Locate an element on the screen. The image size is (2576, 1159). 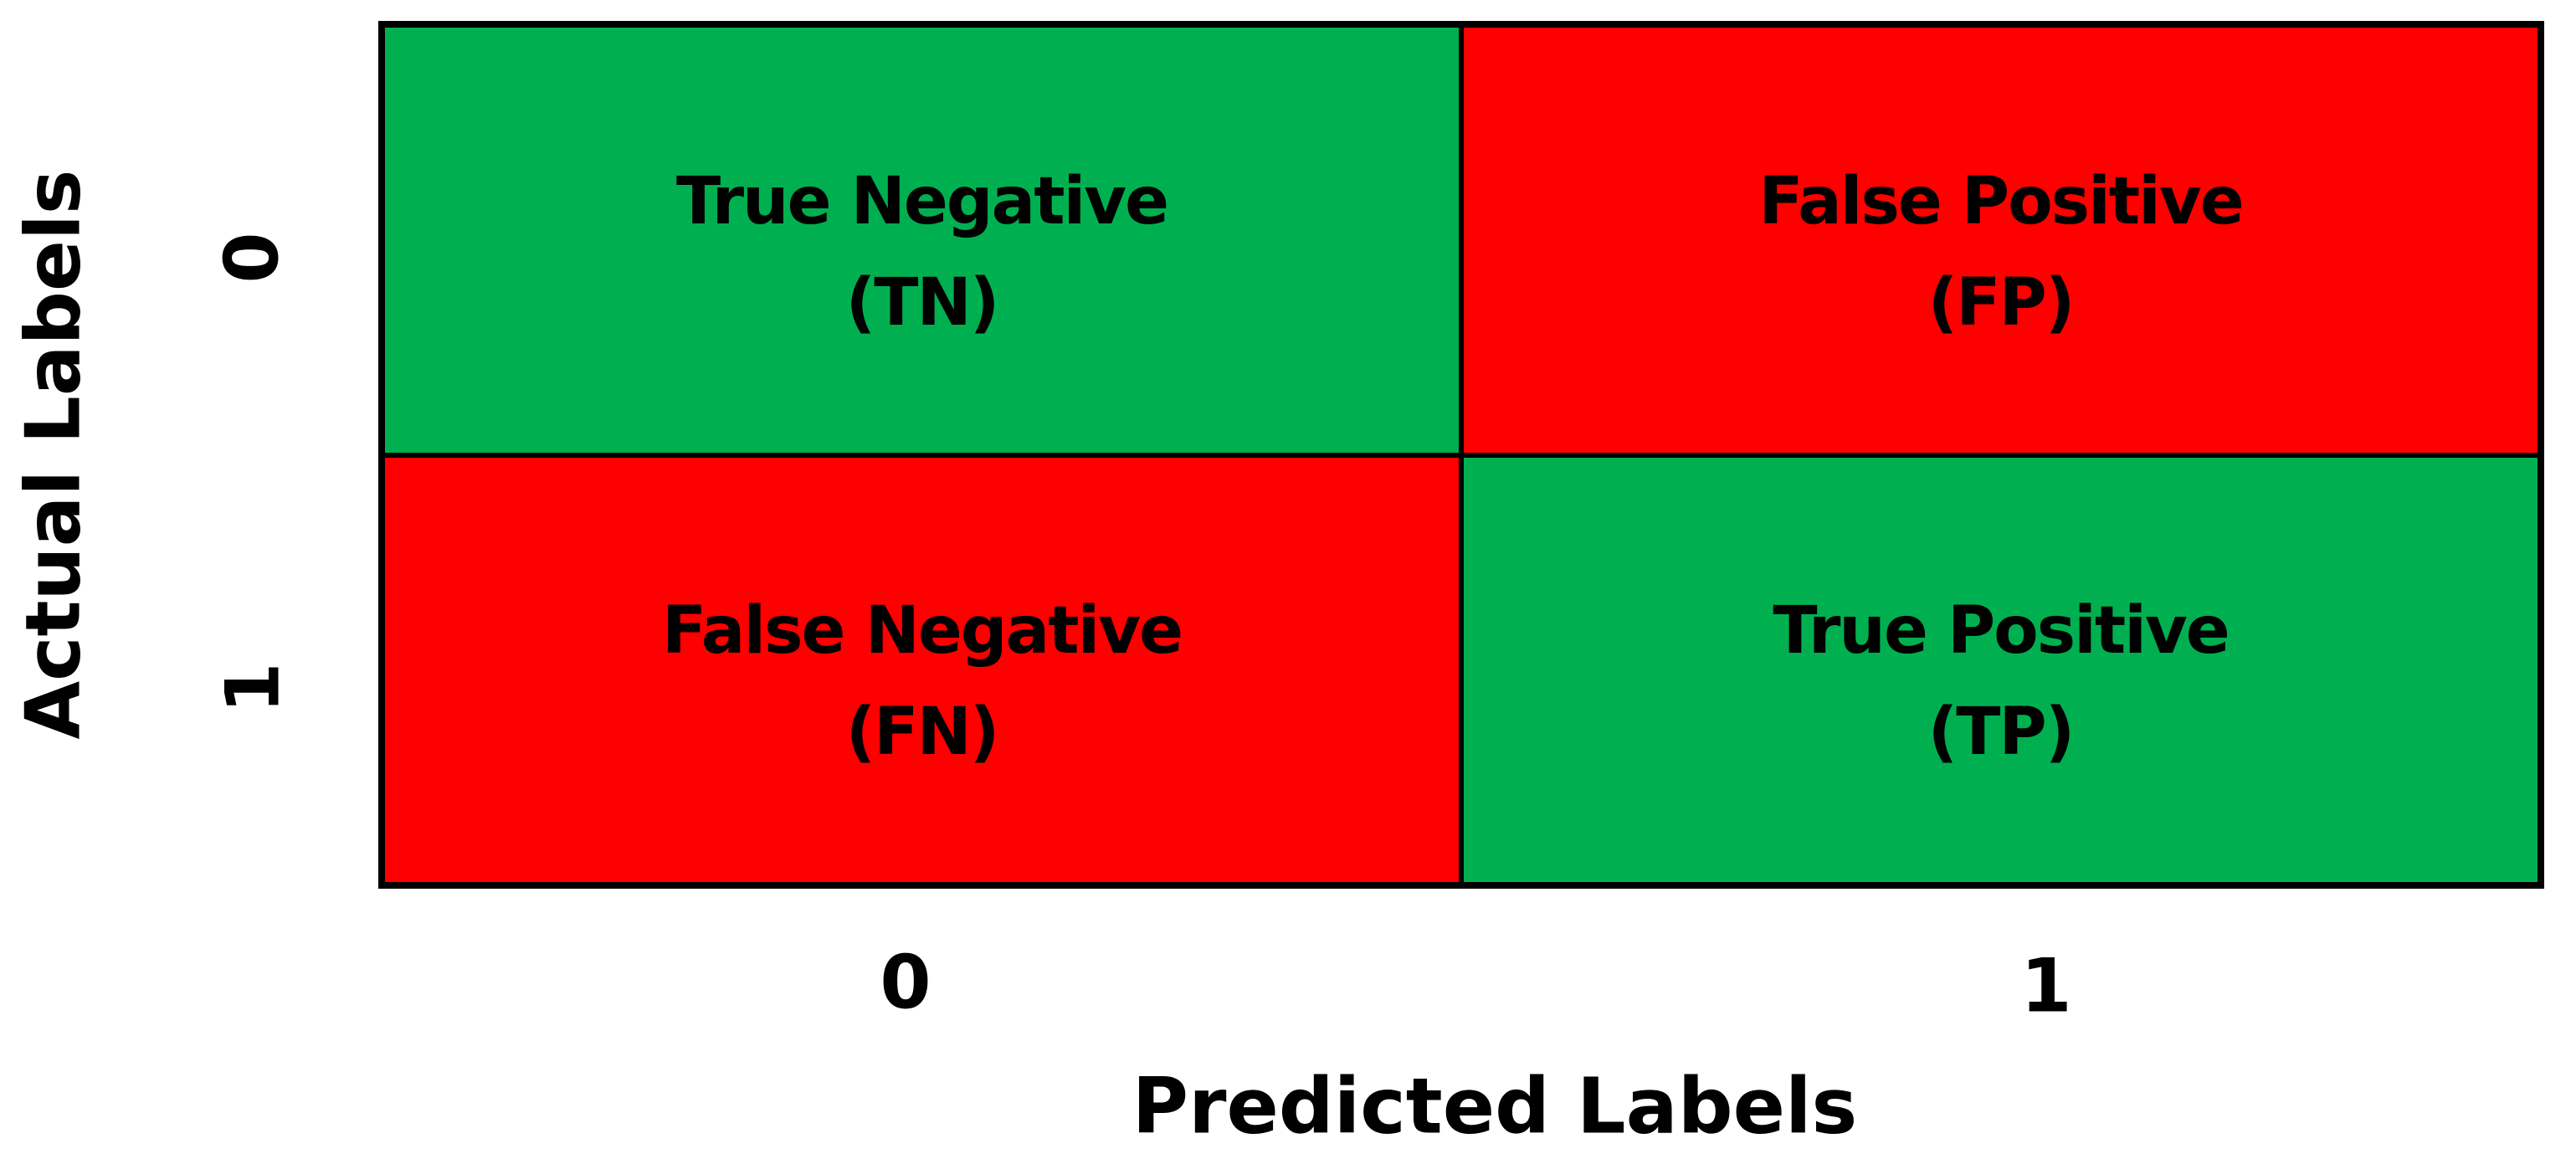
cell-label: False Negative is located at coordinates (922, 631).